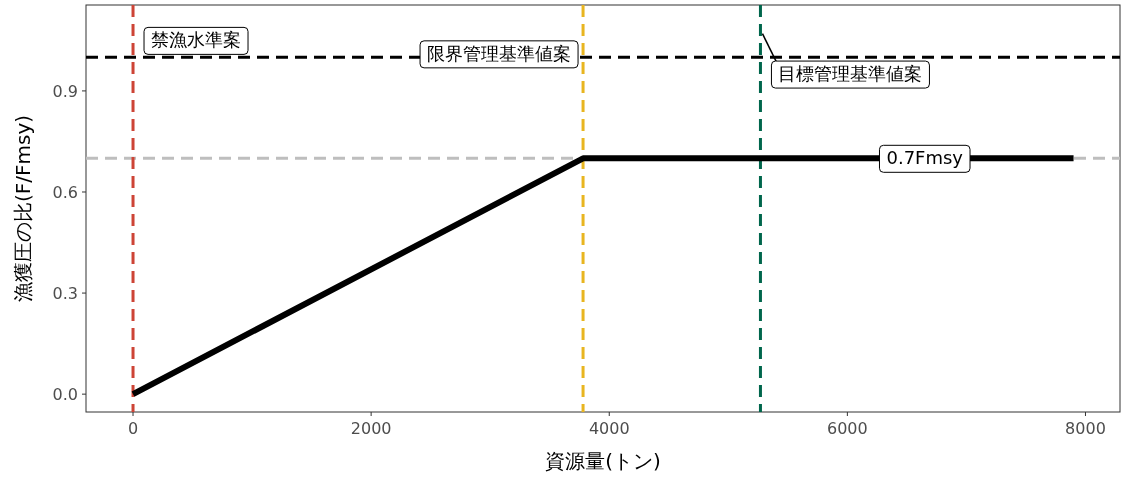  Describe the element at coordinates (847, 428) in the screenshot. I see `x-tick-label: 6000` at that location.